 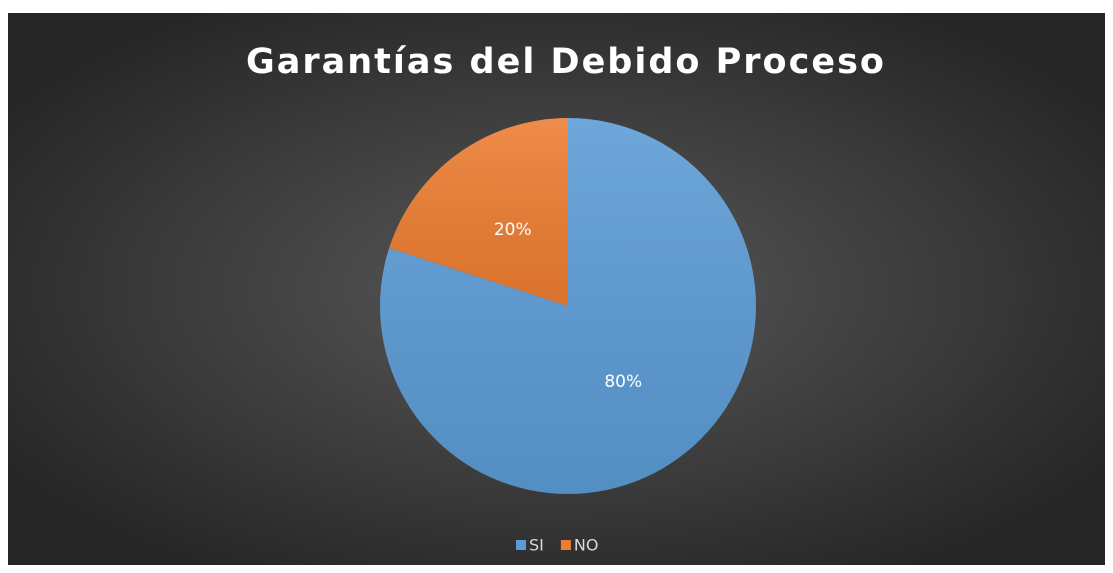 I want to click on legend-label: SI, so click(x=536, y=545).